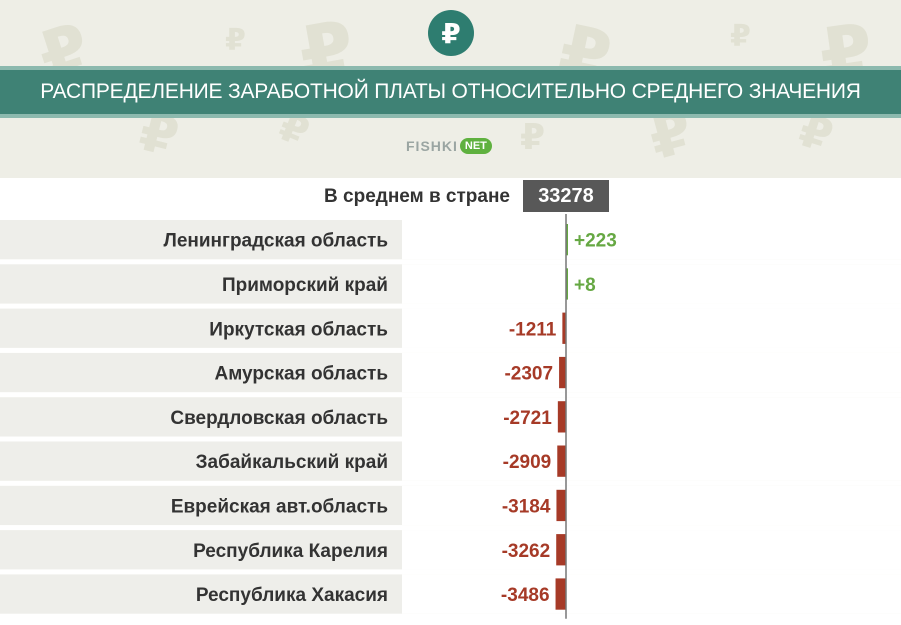 This screenshot has width=901, height=625. I want to click on brand-text: FISHKI, so click(432, 146).